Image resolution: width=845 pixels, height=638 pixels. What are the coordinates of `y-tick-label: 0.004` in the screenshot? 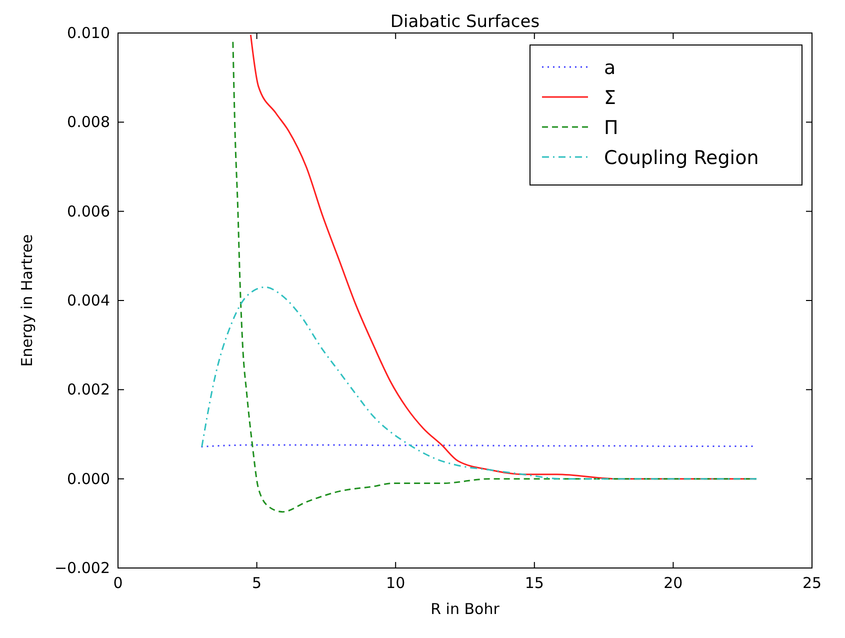 It's located at (88, 301).